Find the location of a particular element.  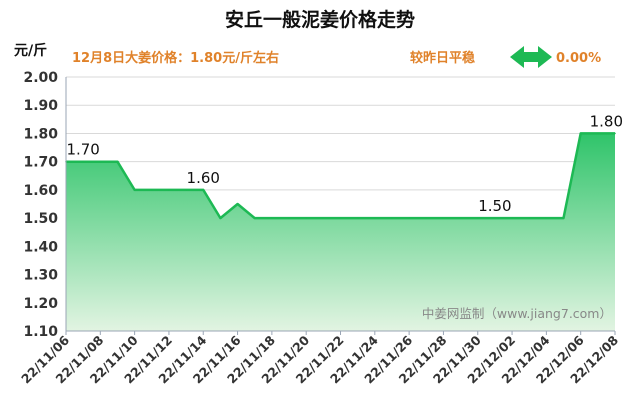

y-tick-label: 1.10 is located at coordinates (40, 332).